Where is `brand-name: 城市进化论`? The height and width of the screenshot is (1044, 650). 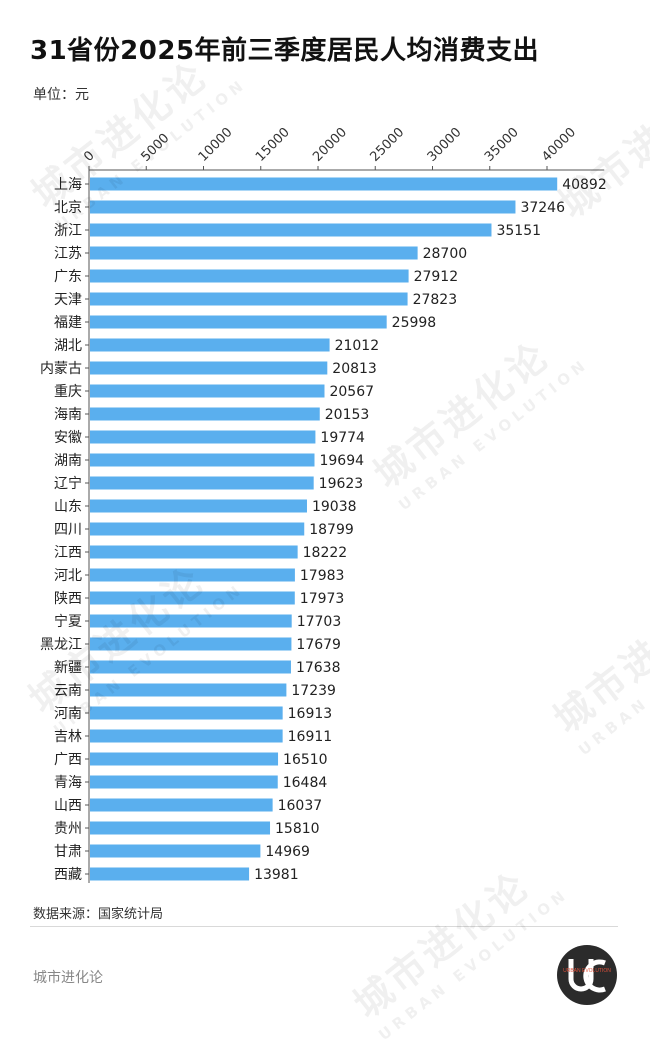
brand-name: 城市进化论 is located at coordinates (68, 978).